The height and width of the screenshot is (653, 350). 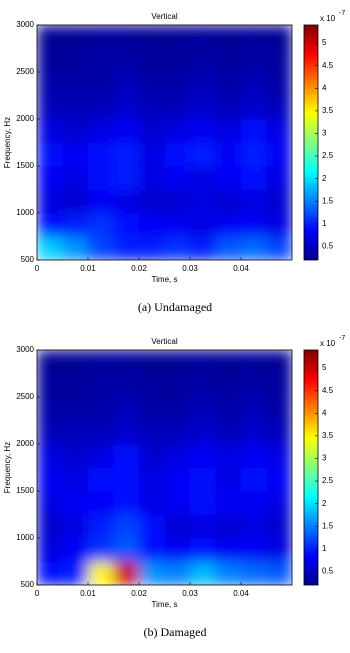 I want to click on x-tick-label: 0.01, so click(x=88, y=593).